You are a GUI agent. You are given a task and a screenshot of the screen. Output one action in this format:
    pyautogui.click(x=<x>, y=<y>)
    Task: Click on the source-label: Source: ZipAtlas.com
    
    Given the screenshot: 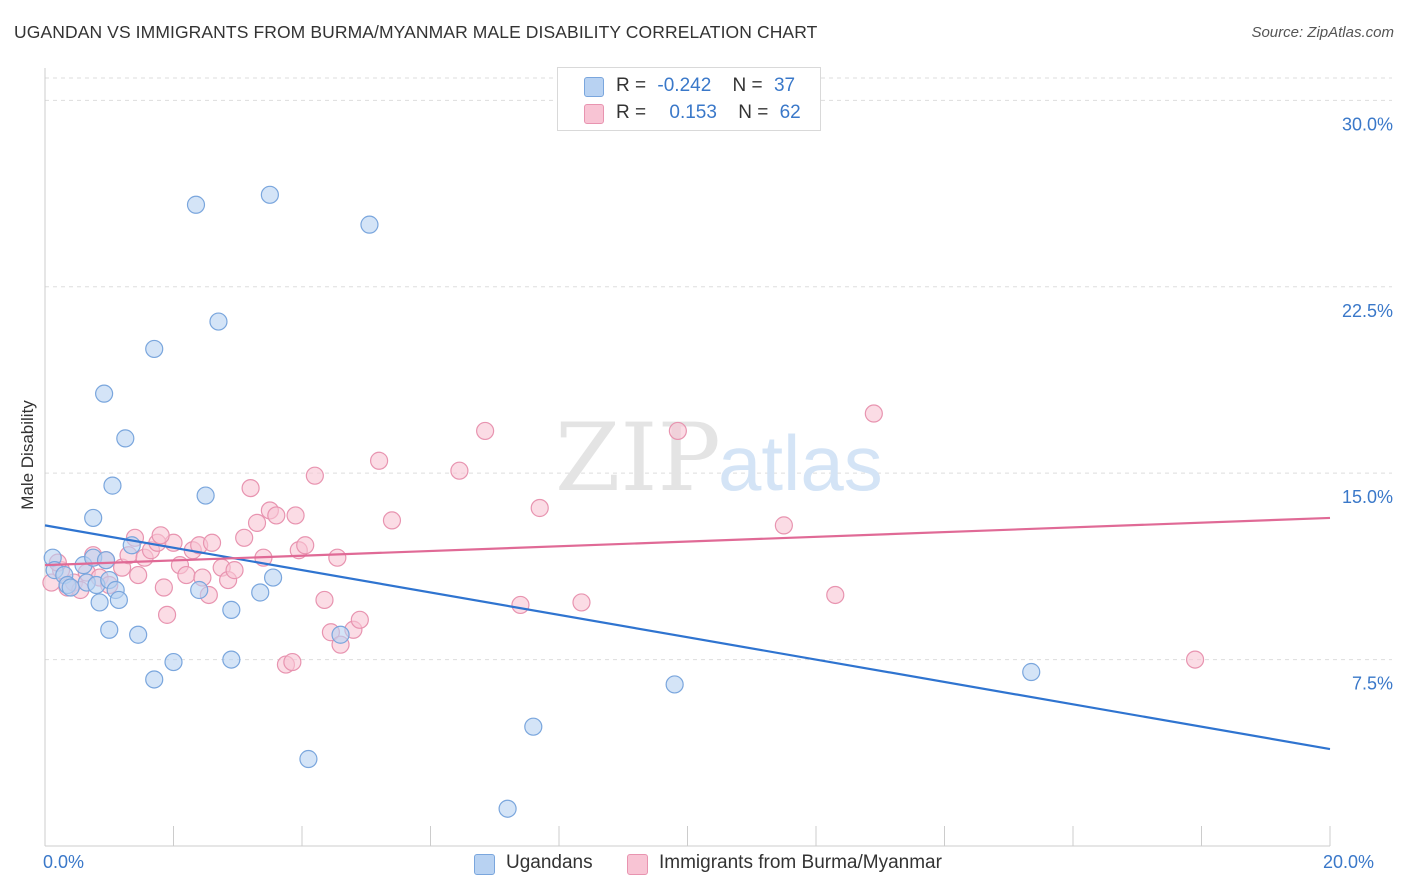 What is the action you would take?
    pyautogui.click(x=1322, y=32)
    